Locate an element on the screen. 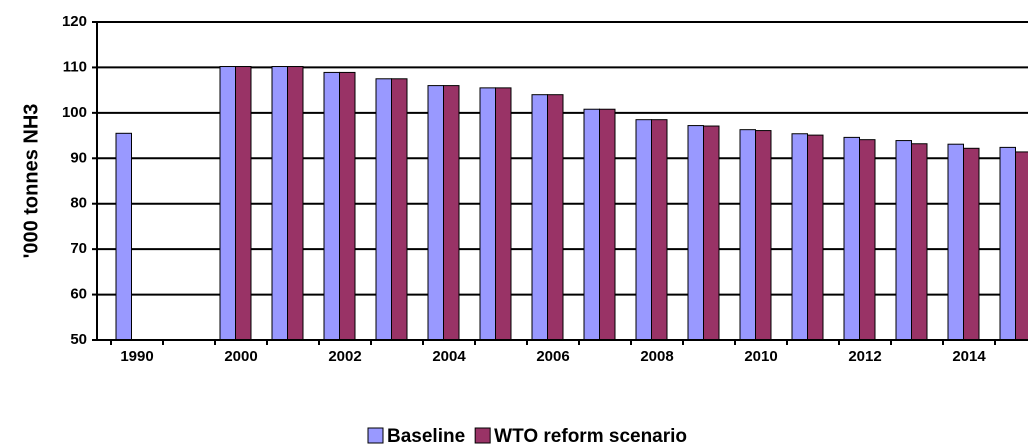 The height and width of the screenshot is (446, 1028). y-tick-label: 80 is located at coordinates (78, 203).